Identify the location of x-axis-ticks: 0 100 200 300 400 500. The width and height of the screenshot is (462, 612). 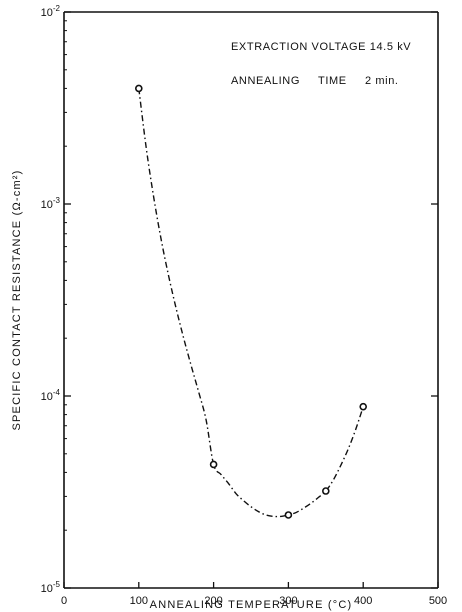
(254, 594).